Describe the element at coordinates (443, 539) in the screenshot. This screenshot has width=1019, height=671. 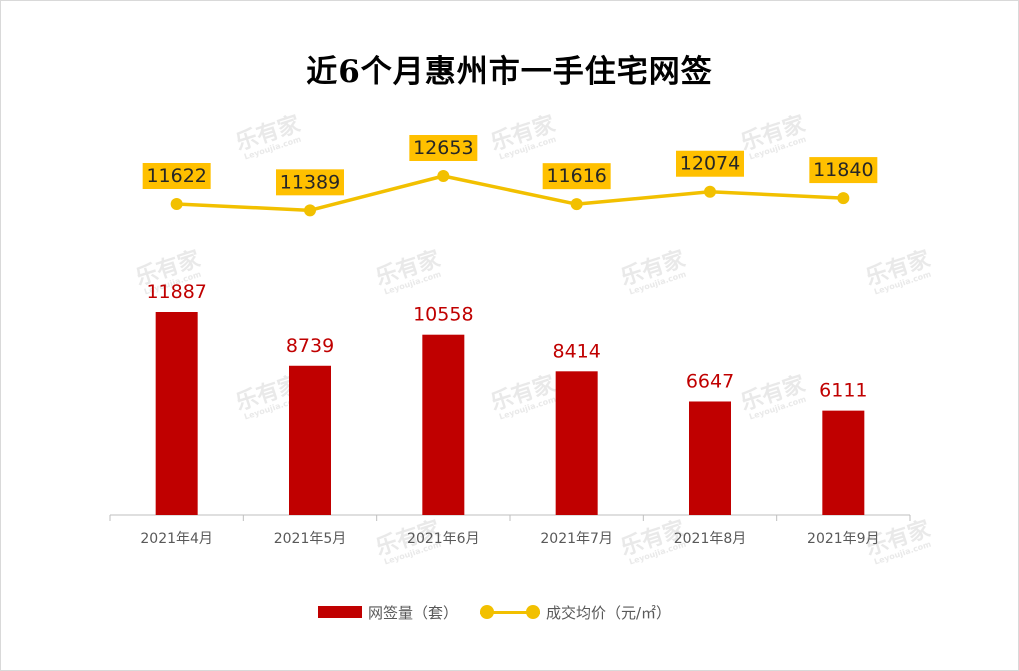
I see `x-tick-label: 2021年6月` at that location.